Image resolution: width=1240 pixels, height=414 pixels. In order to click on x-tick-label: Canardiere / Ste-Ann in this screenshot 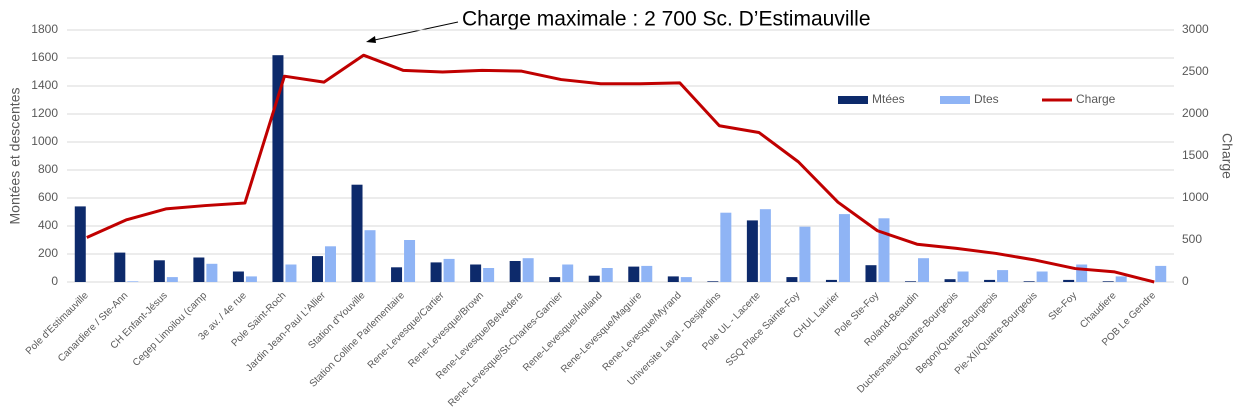, I will do `click(93, 327)`.